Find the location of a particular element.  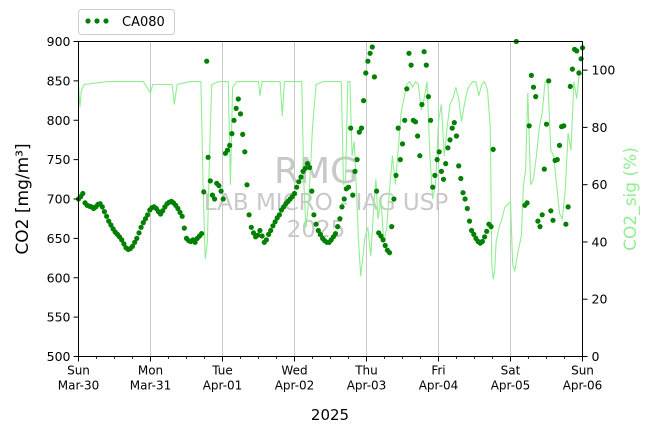

y-right-tick-label: 20 is located at coordinates (600, 299).